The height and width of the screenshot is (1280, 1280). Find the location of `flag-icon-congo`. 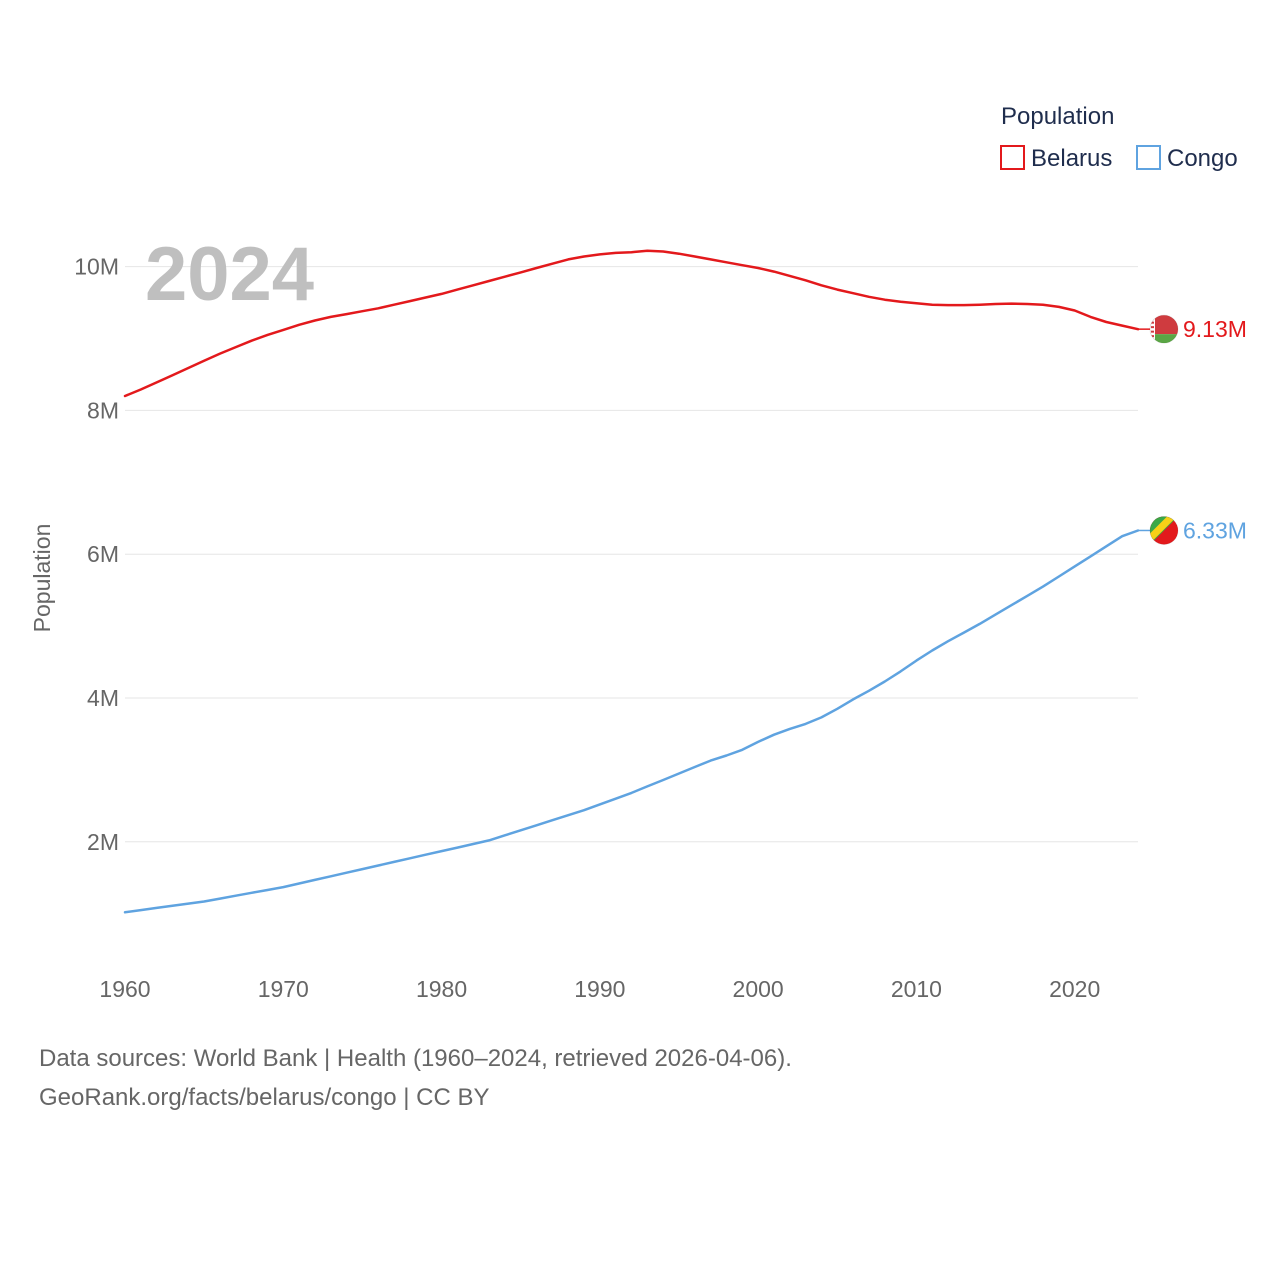

flag-icon-congo is located at coordinates (1164, 530).